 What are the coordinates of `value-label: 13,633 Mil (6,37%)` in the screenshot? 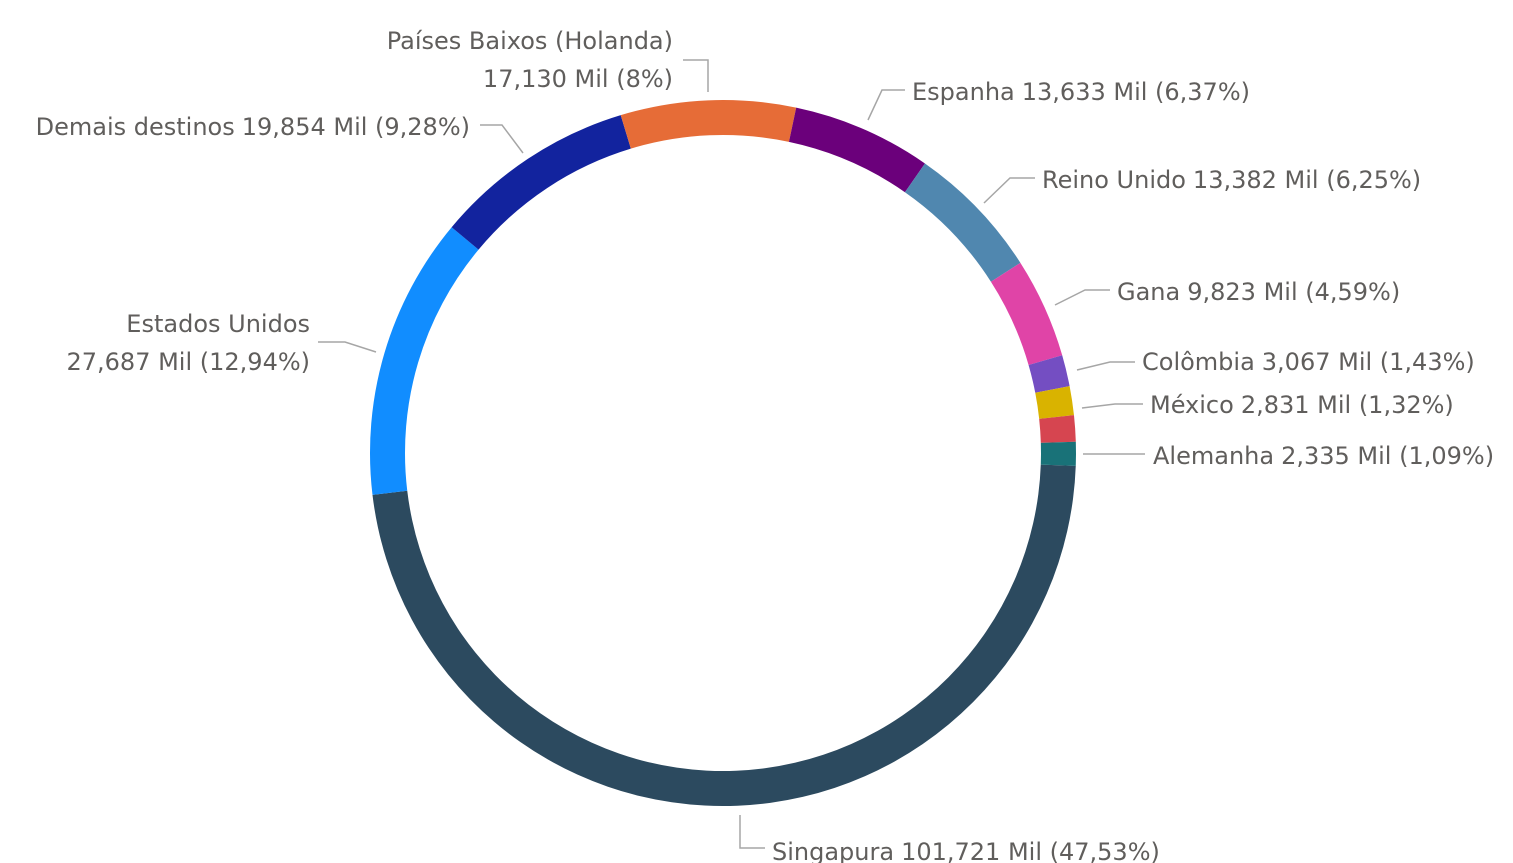 It's located at (1136, 92).